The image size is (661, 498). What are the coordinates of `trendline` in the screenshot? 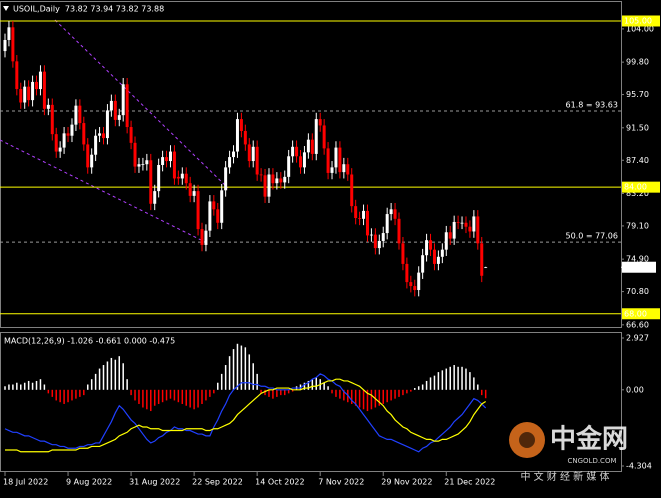 It's located at (141, 104).